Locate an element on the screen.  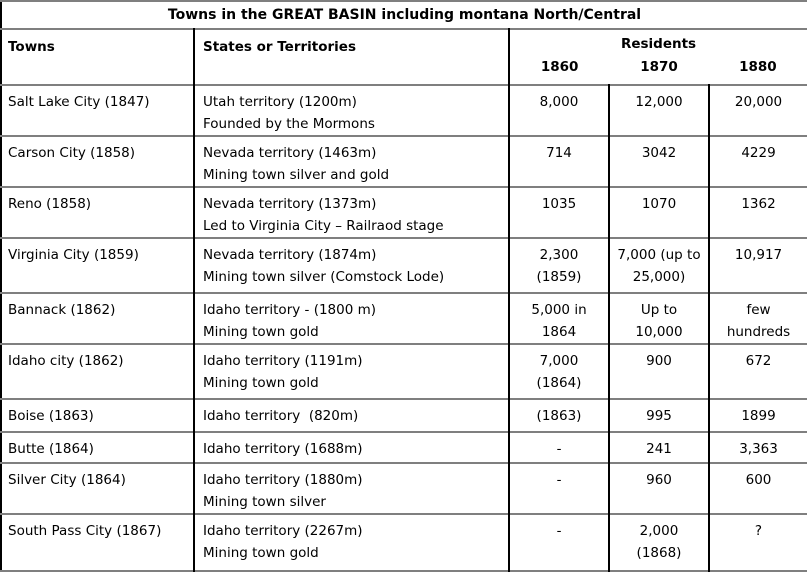
territory-cell: Idaho territory (2267m) Mining town gold is located at coordinates (352, 542).